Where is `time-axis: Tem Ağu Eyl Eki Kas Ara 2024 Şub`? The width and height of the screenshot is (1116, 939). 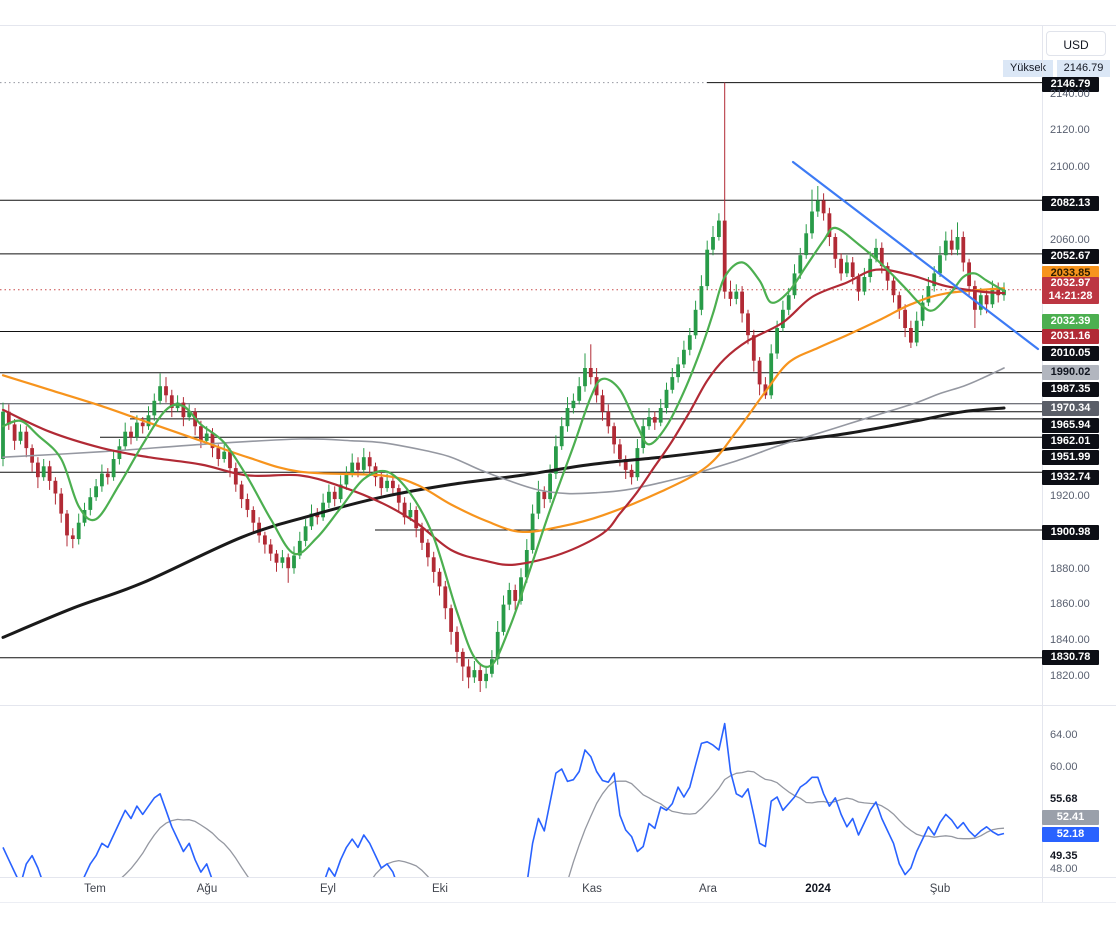
time-axis: Tem Ağu Eyl Eki Kas Ara 2024 Şub is located at coordinates (558, 889).